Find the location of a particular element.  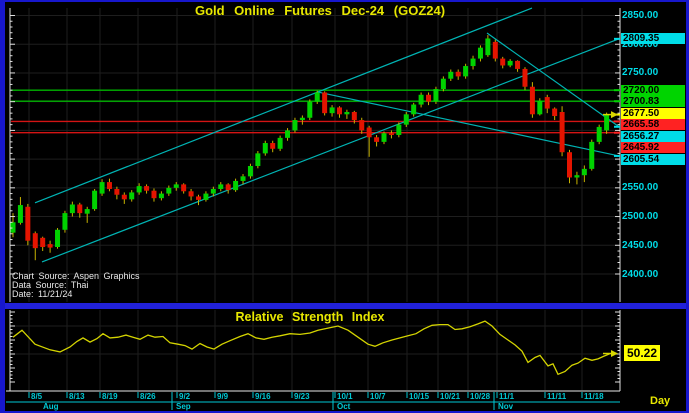

price-axis-label: 2550.00 is located at coordinates (640, 188).